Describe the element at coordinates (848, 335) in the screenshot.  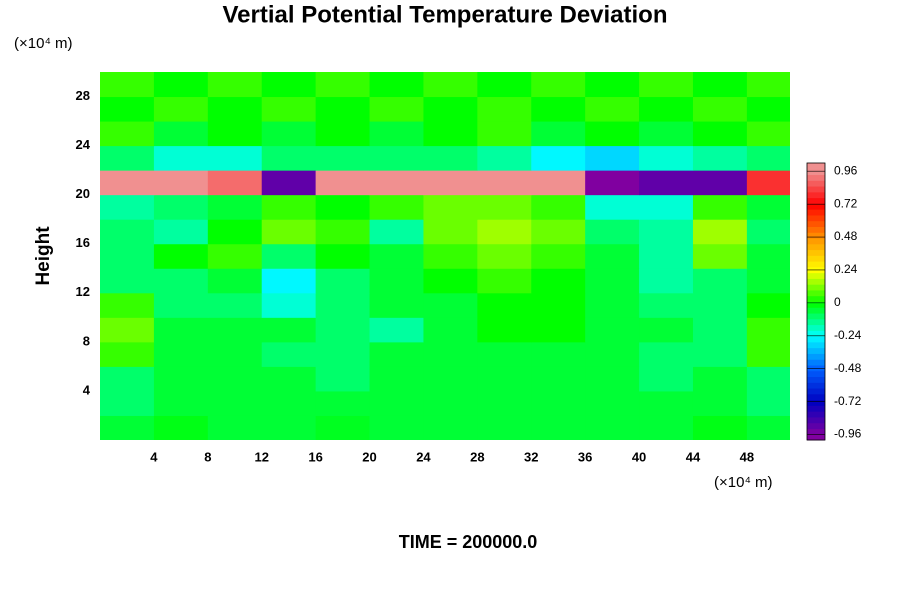
I see `colorbar-tick-label: -0.24` at that location.